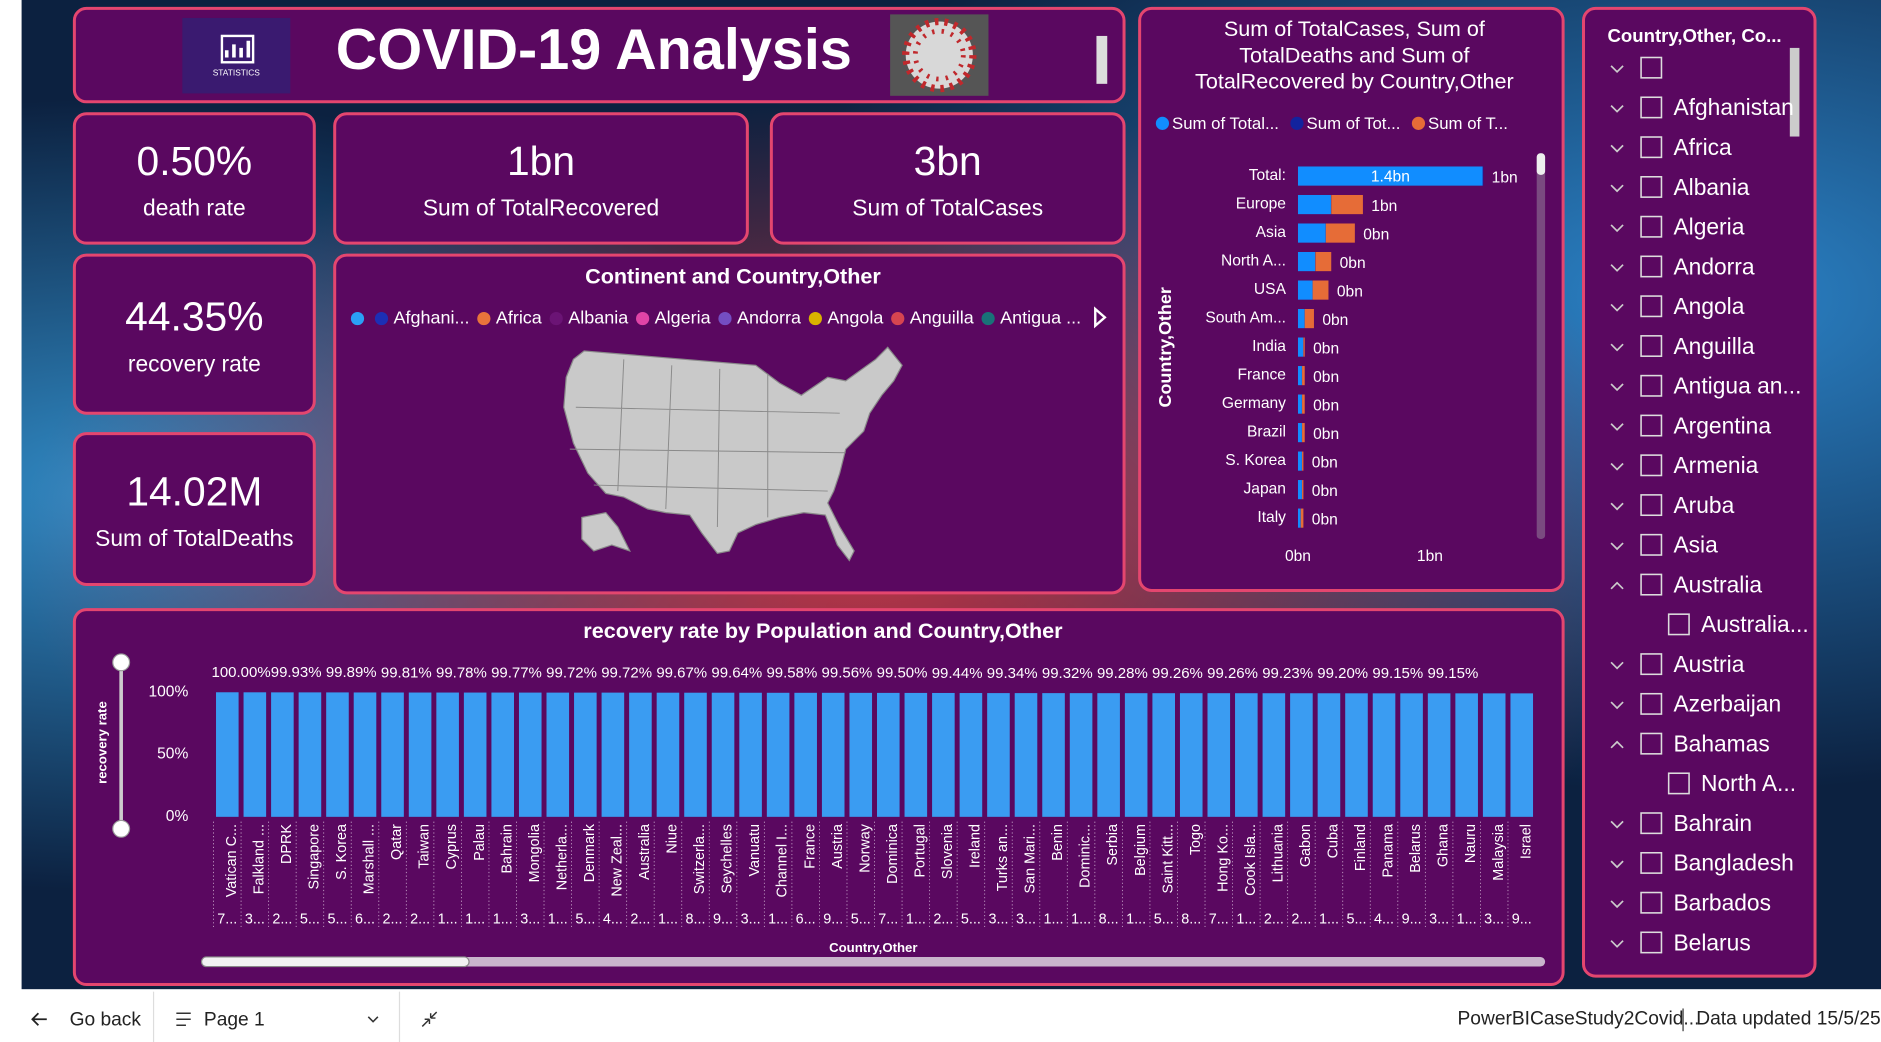 The height and width of the screenshot is (1042, 1881). What do you see at coordinates (39, 1019) in the screenshot?
I see `back-icon` at bounding box center [39, 1019].